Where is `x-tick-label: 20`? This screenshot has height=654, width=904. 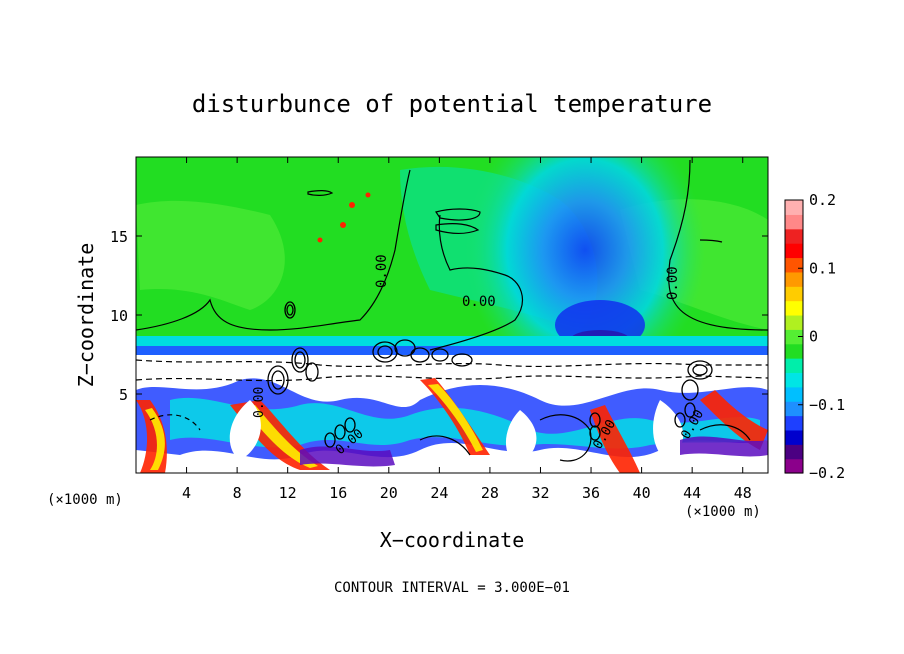 x-tick-label: 20 is located at coordinates (389, 493).